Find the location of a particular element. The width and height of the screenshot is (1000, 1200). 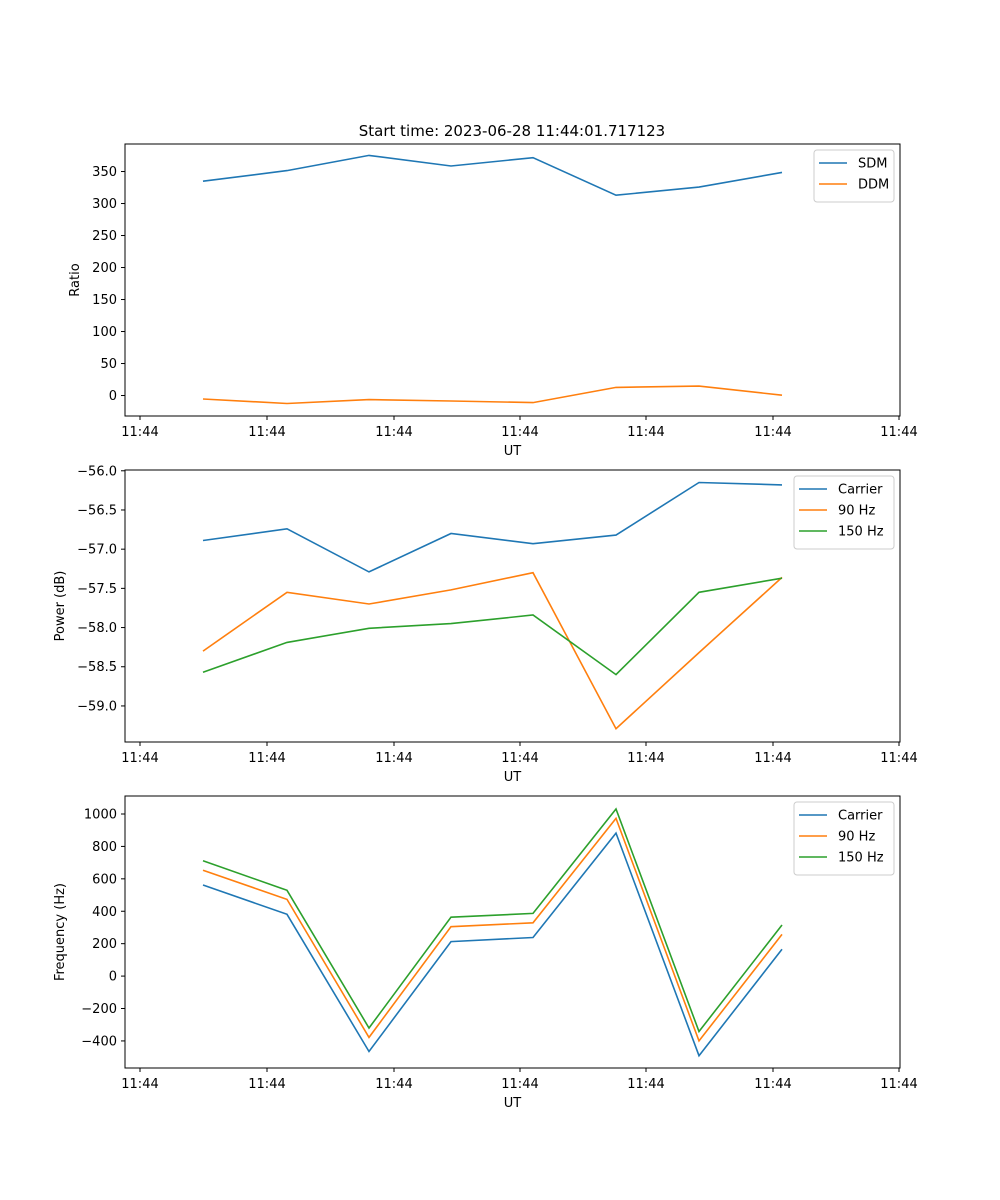

frequency-y-tick-label: 600 is located at coordinates (104, 879).